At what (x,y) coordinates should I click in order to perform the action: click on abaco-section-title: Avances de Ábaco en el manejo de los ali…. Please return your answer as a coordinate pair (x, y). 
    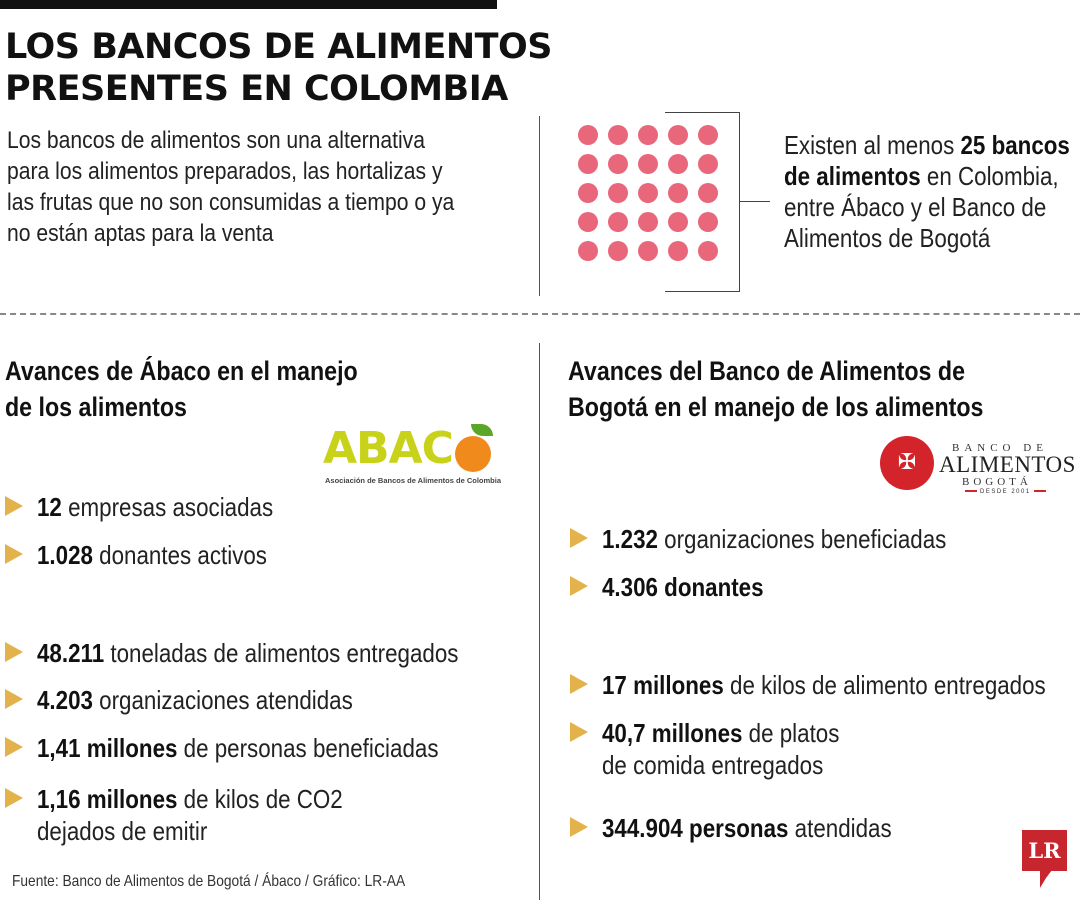
    Looking at the image, I should click on (181, 389).